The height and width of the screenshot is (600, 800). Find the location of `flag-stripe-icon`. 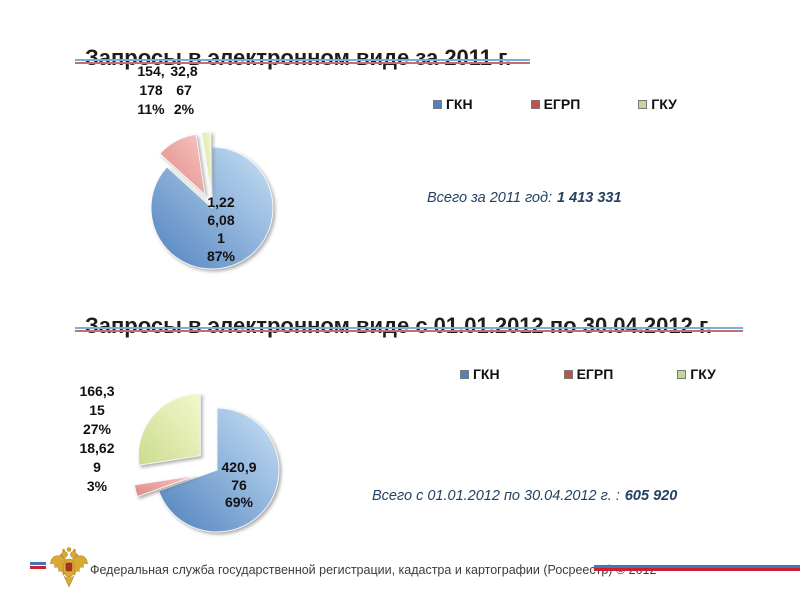

flag-stripe-icon is located at coordinates (38, 565).